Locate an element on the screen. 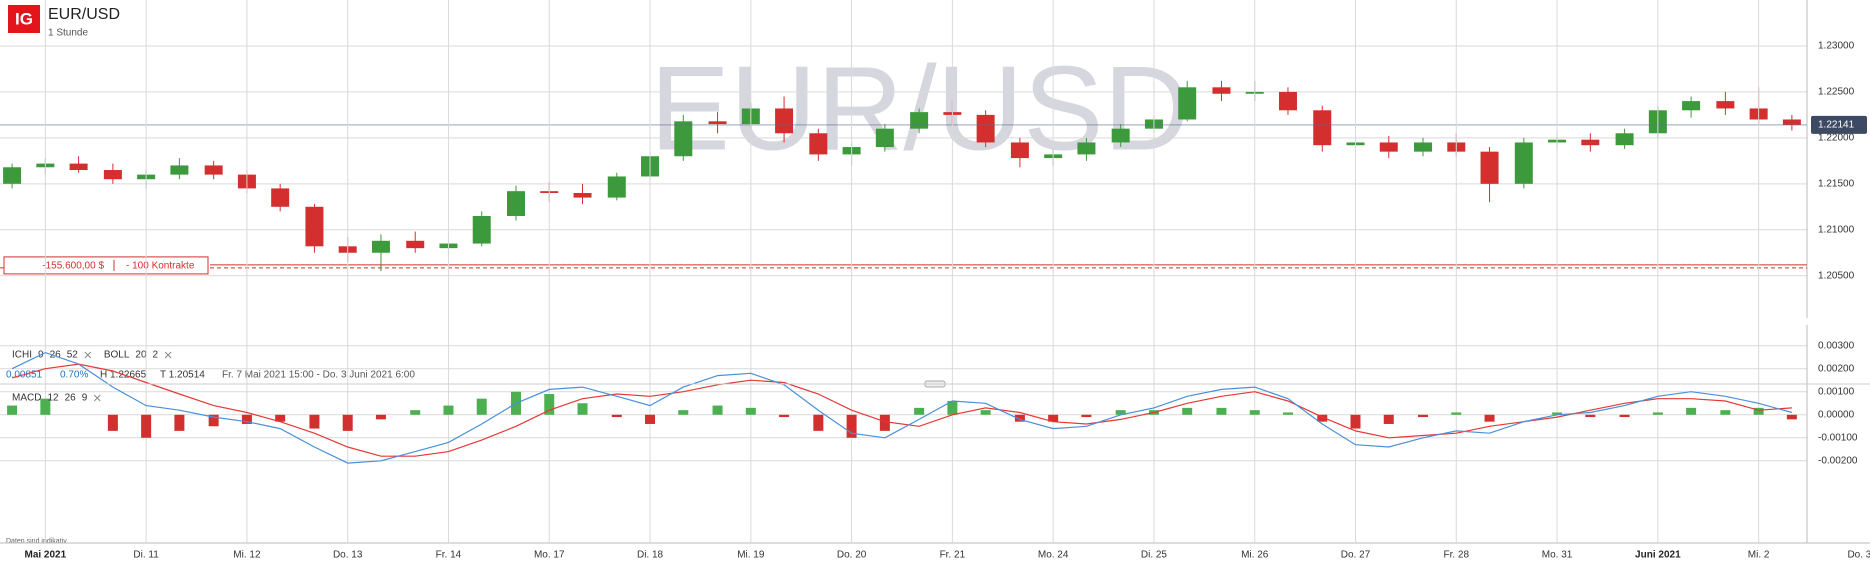  last-price-box is located at coordinates (1839, 124).